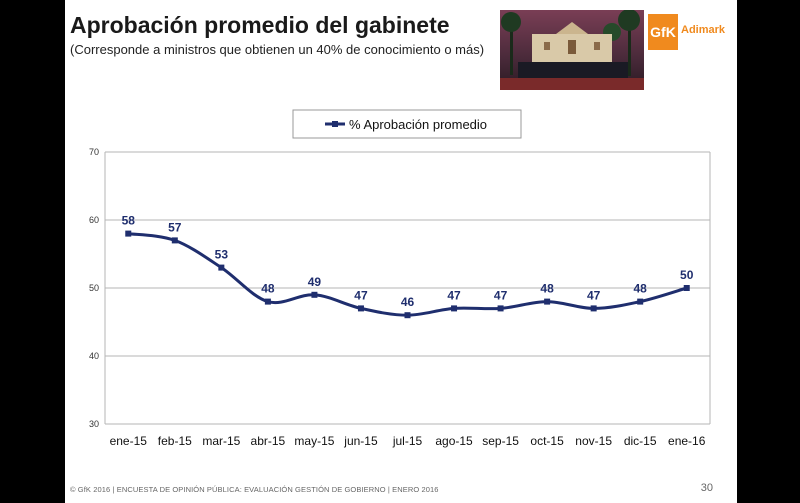 The height and width of the screenshot is (503, 800). I want to click on x-tick-label: may-15, so click(314, 441).